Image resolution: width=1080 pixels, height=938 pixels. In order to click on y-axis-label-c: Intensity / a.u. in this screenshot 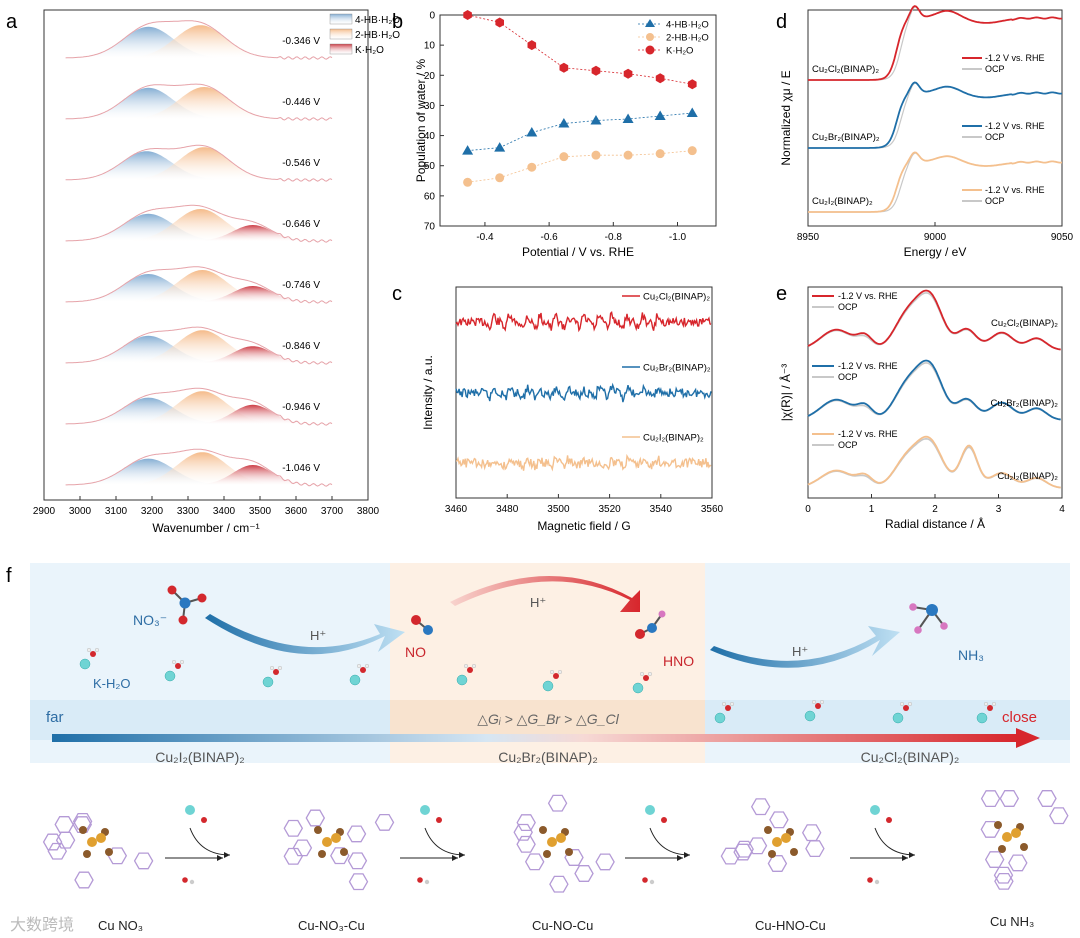, I will do `click(428, 392)`.